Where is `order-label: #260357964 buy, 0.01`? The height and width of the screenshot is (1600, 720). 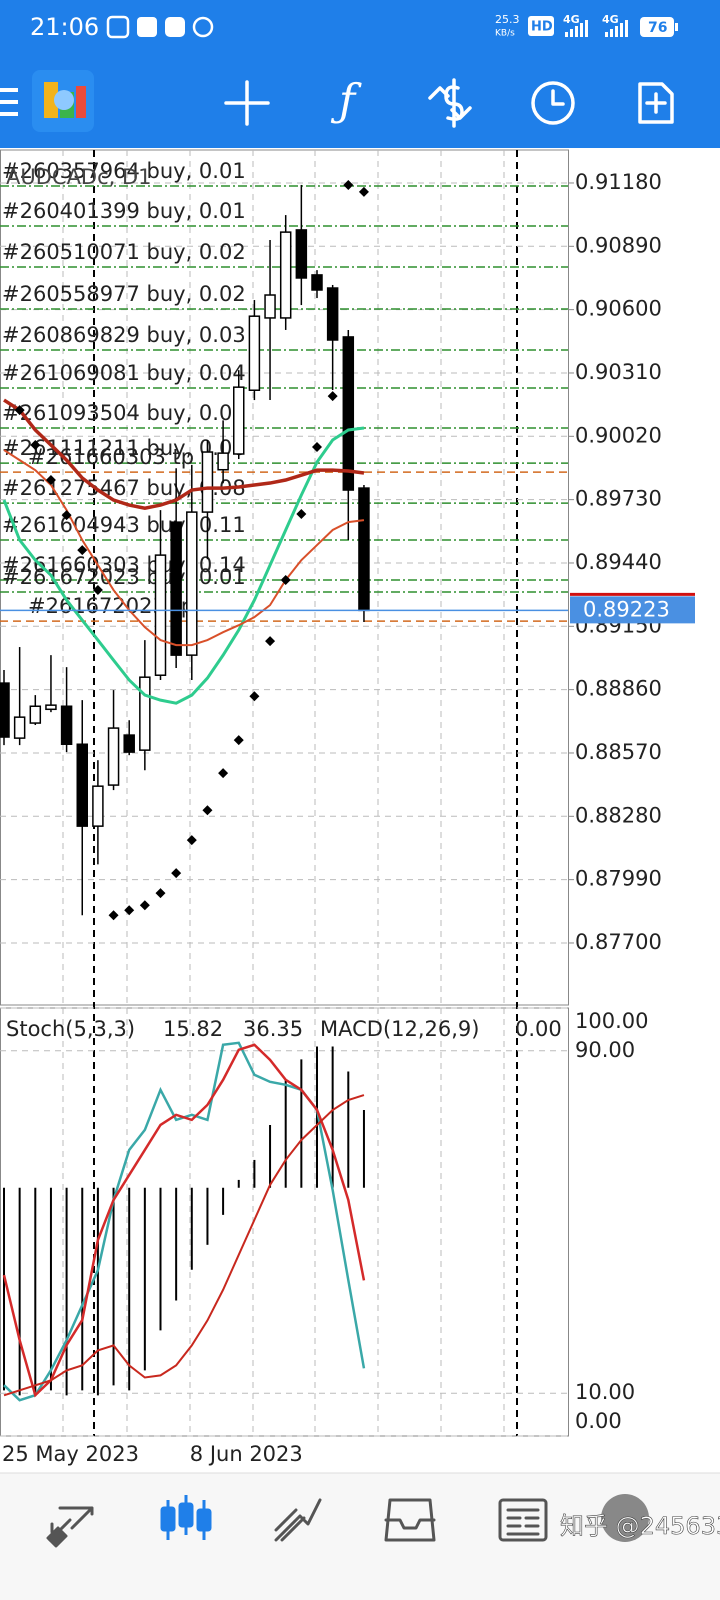
order-label: #260357964 buy, 0.01 is located at coordinates (124, 171).